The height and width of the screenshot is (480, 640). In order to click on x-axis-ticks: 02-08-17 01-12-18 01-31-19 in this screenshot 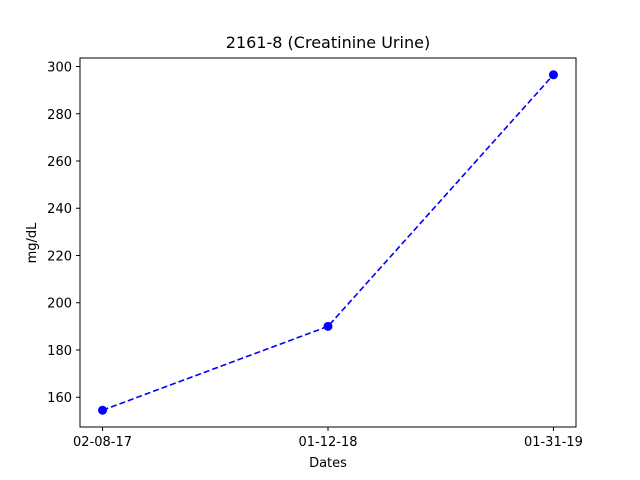, I will do `click(328, 438)`.